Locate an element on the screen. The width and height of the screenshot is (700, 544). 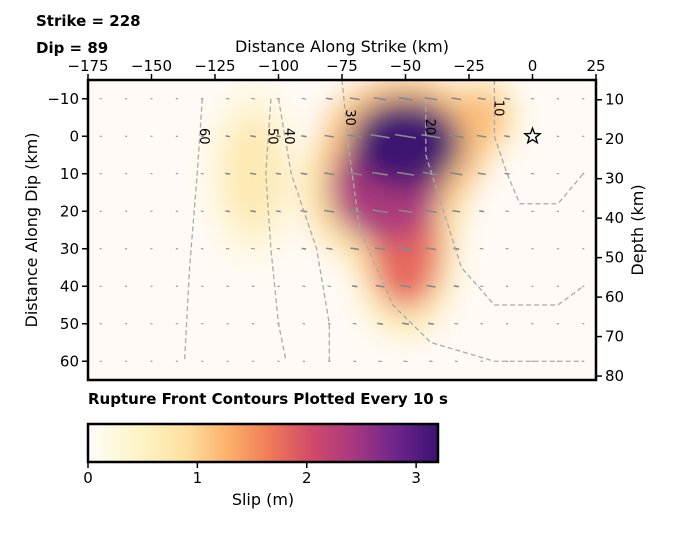
y2-tick-label: 10 is located at coordinates (614, 100).